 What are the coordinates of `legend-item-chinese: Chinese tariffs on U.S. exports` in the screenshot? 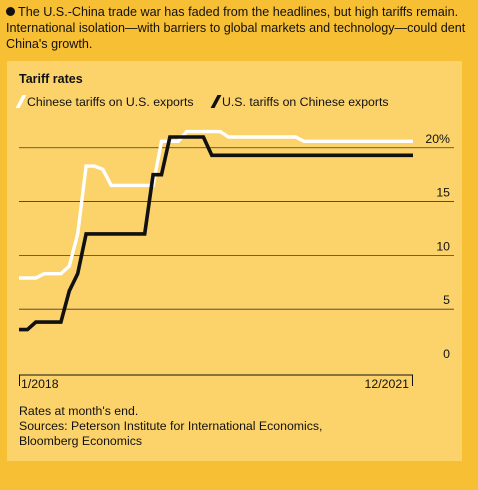 It's located at (104, 102).